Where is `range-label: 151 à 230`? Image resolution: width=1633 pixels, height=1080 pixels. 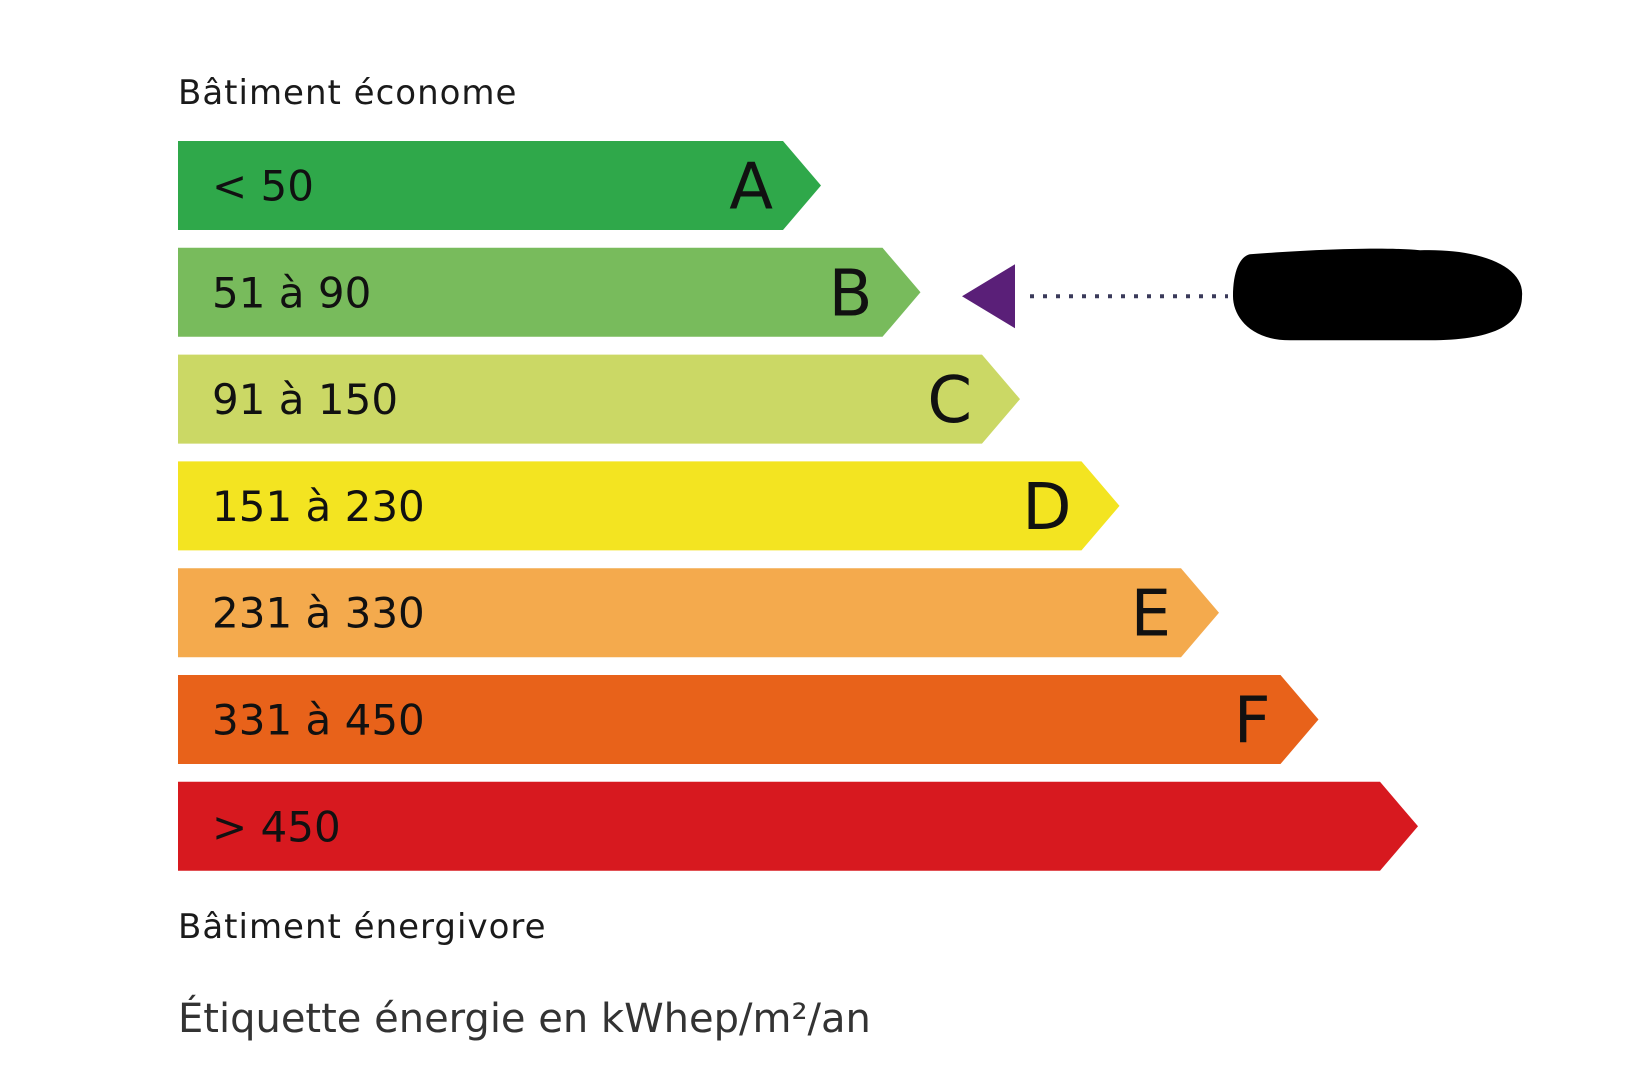
range-label: 151 à 230 is located at coordinates (318, 506).